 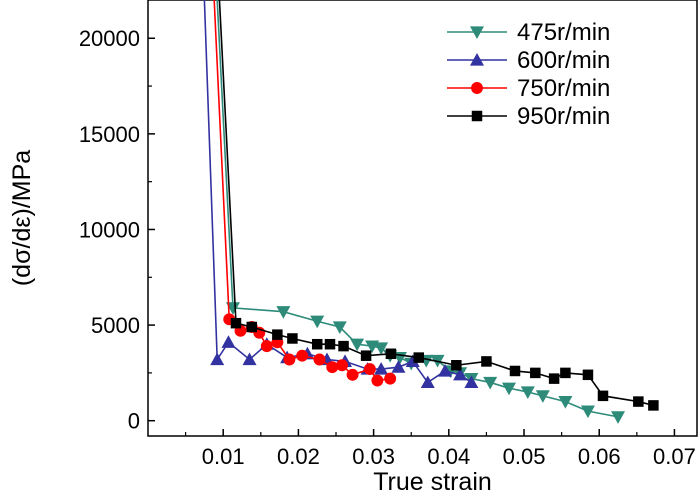 I want to click on x-tick-label: 0.06, so click(x=599, y=456).